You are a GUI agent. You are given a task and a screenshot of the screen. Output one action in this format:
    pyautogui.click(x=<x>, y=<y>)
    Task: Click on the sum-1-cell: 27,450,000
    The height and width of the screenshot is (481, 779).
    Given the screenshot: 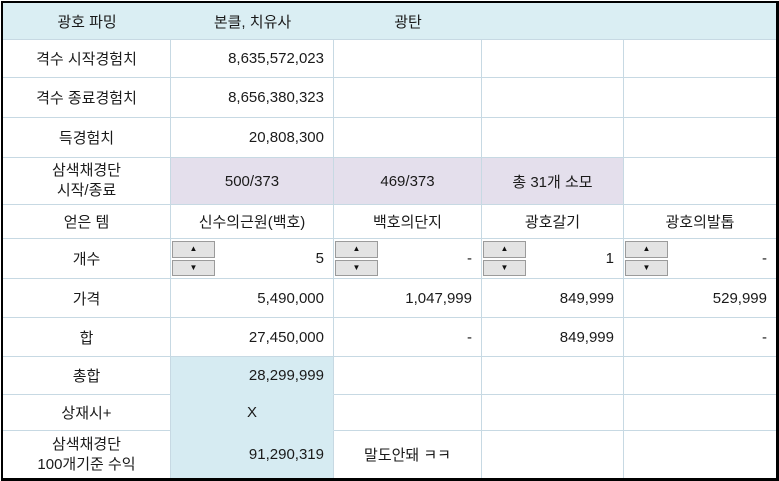 What is the action you would take?
    pyautogui.click(x=252, y=337)
    